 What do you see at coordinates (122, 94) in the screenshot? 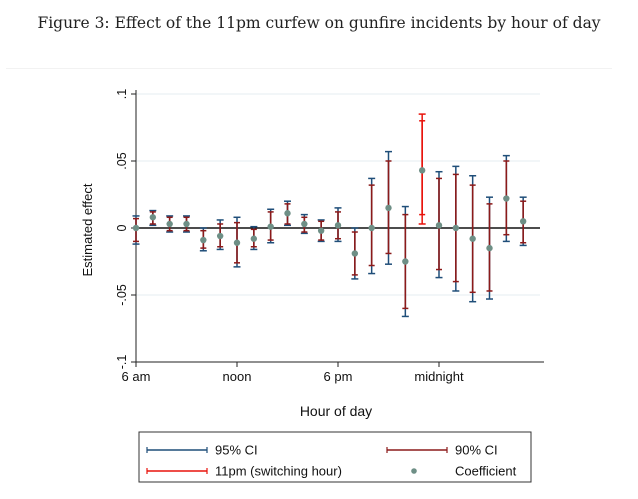
I see `y-tick-label: .1` at bounding box center [122, 94].